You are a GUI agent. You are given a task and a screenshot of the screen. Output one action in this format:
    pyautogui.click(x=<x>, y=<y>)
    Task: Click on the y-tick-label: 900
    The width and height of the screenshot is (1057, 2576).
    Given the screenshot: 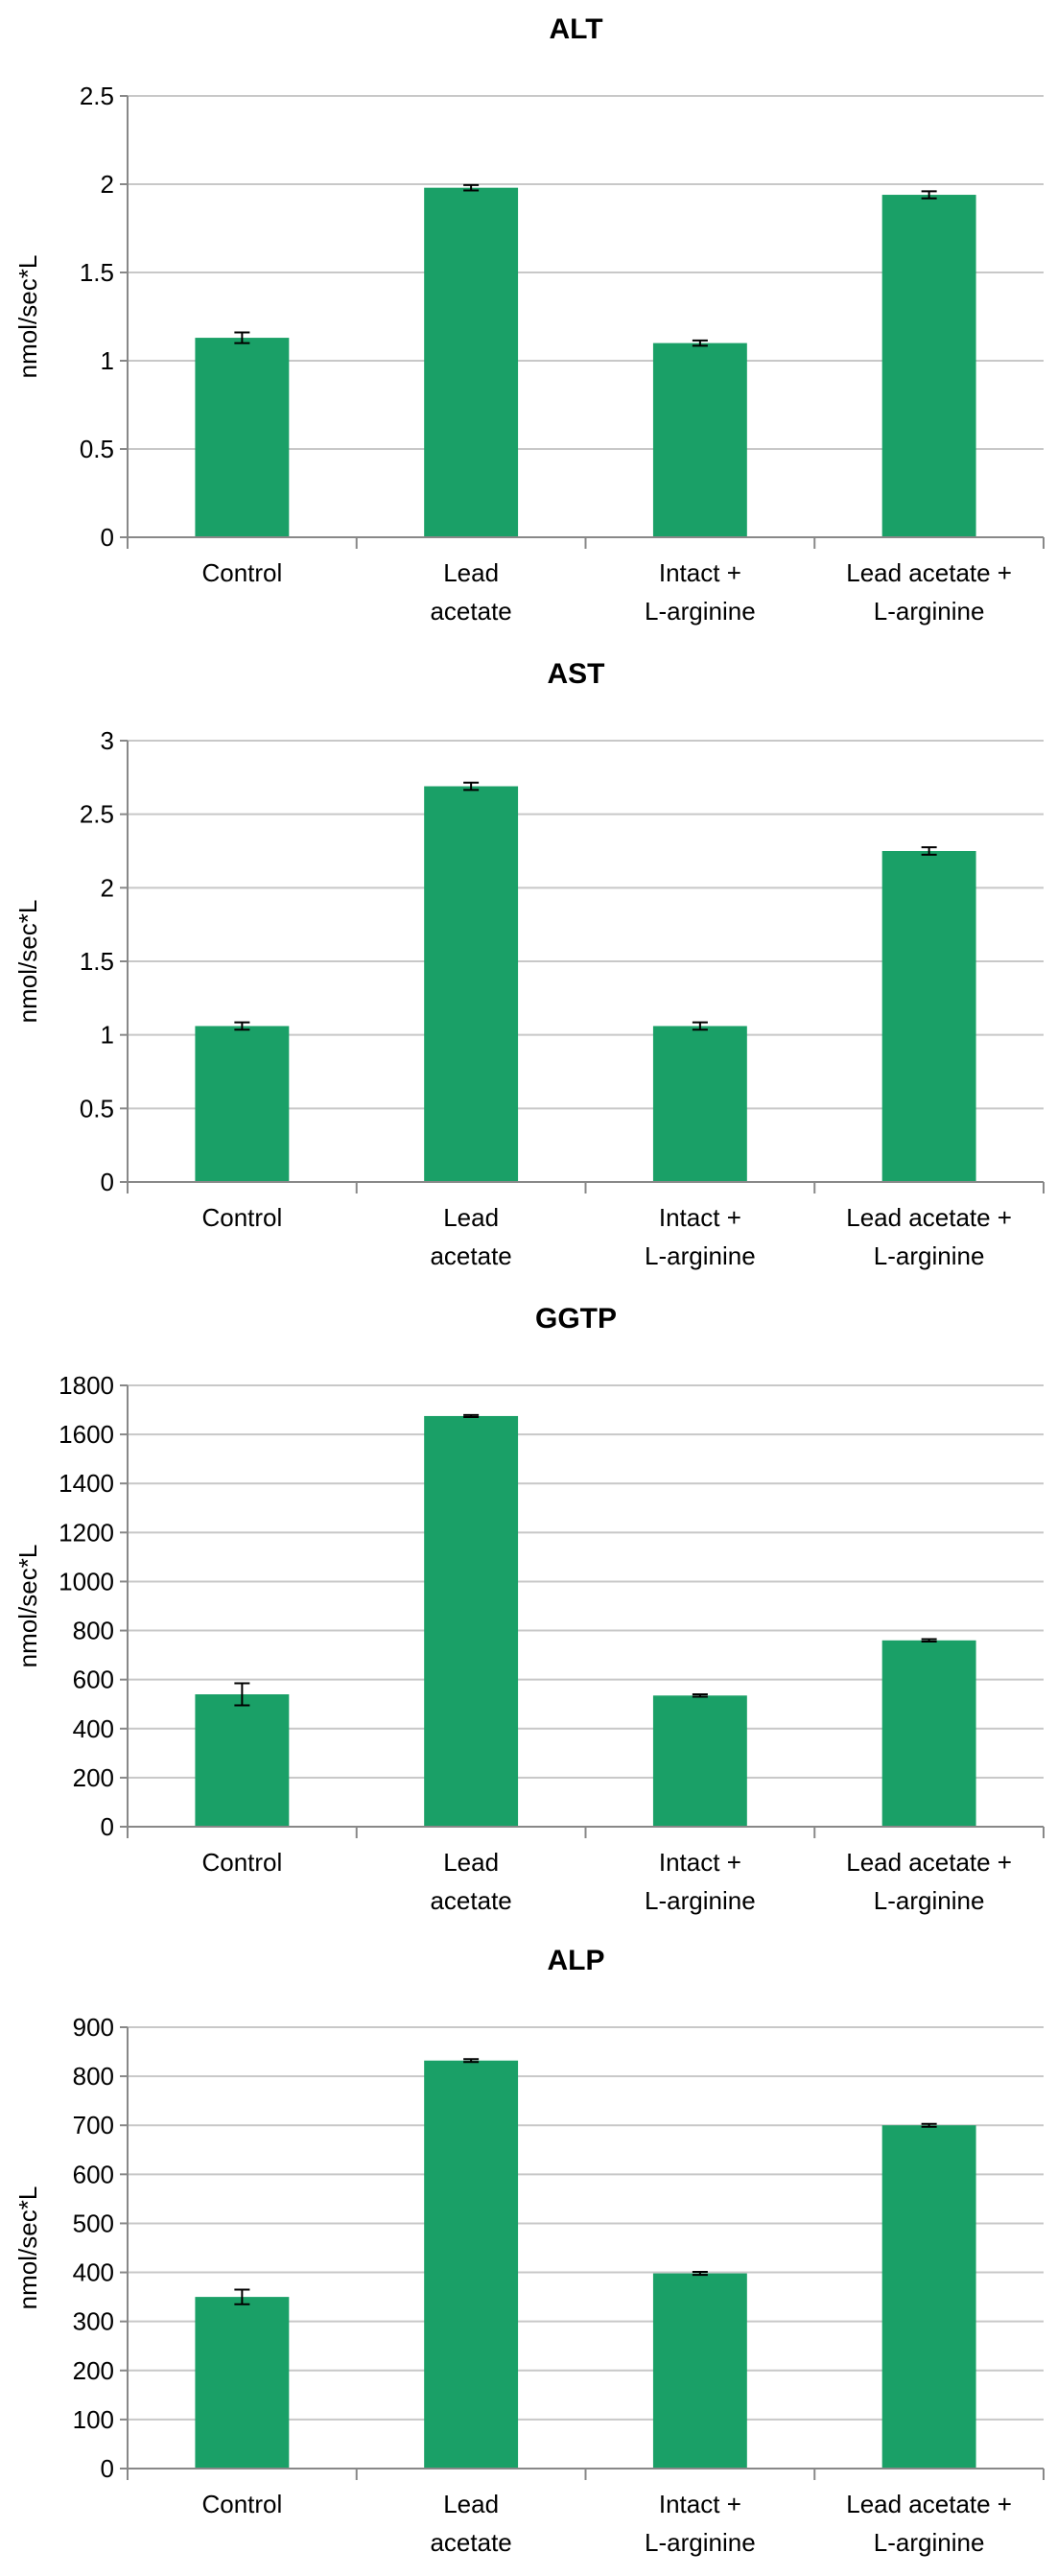 What is the action you would take?
    pyautogui.click(x=93, y=2028)
    